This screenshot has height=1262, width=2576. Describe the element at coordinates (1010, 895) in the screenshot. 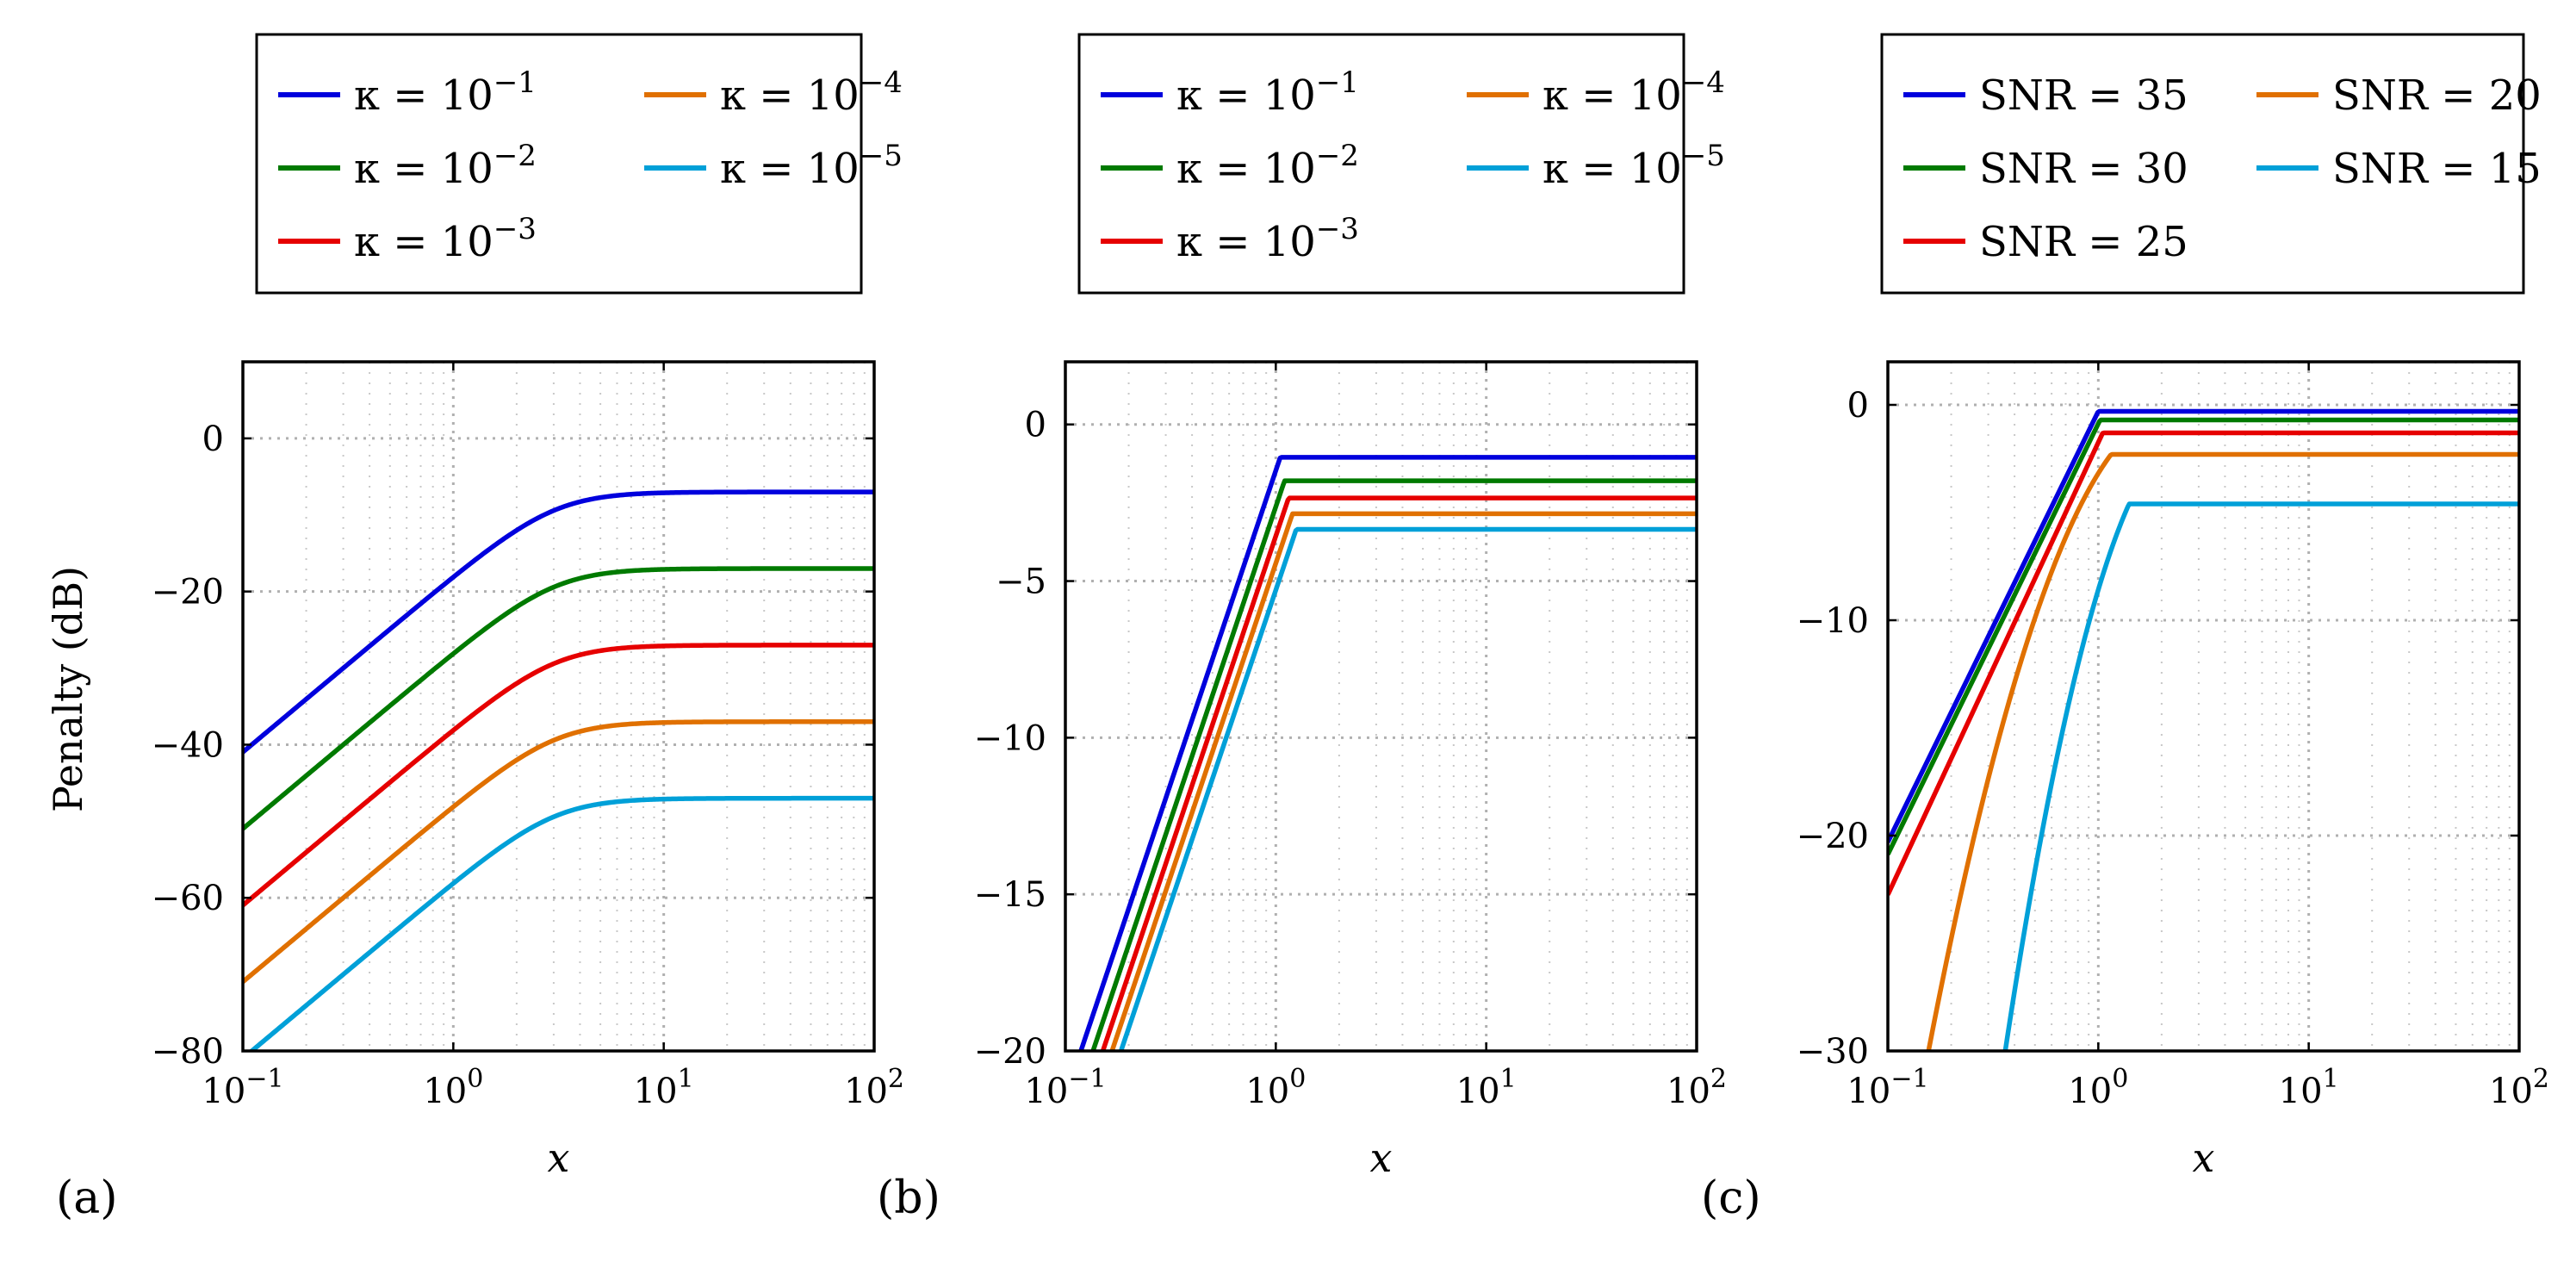

I see `y-tick-label: −15` at that location.